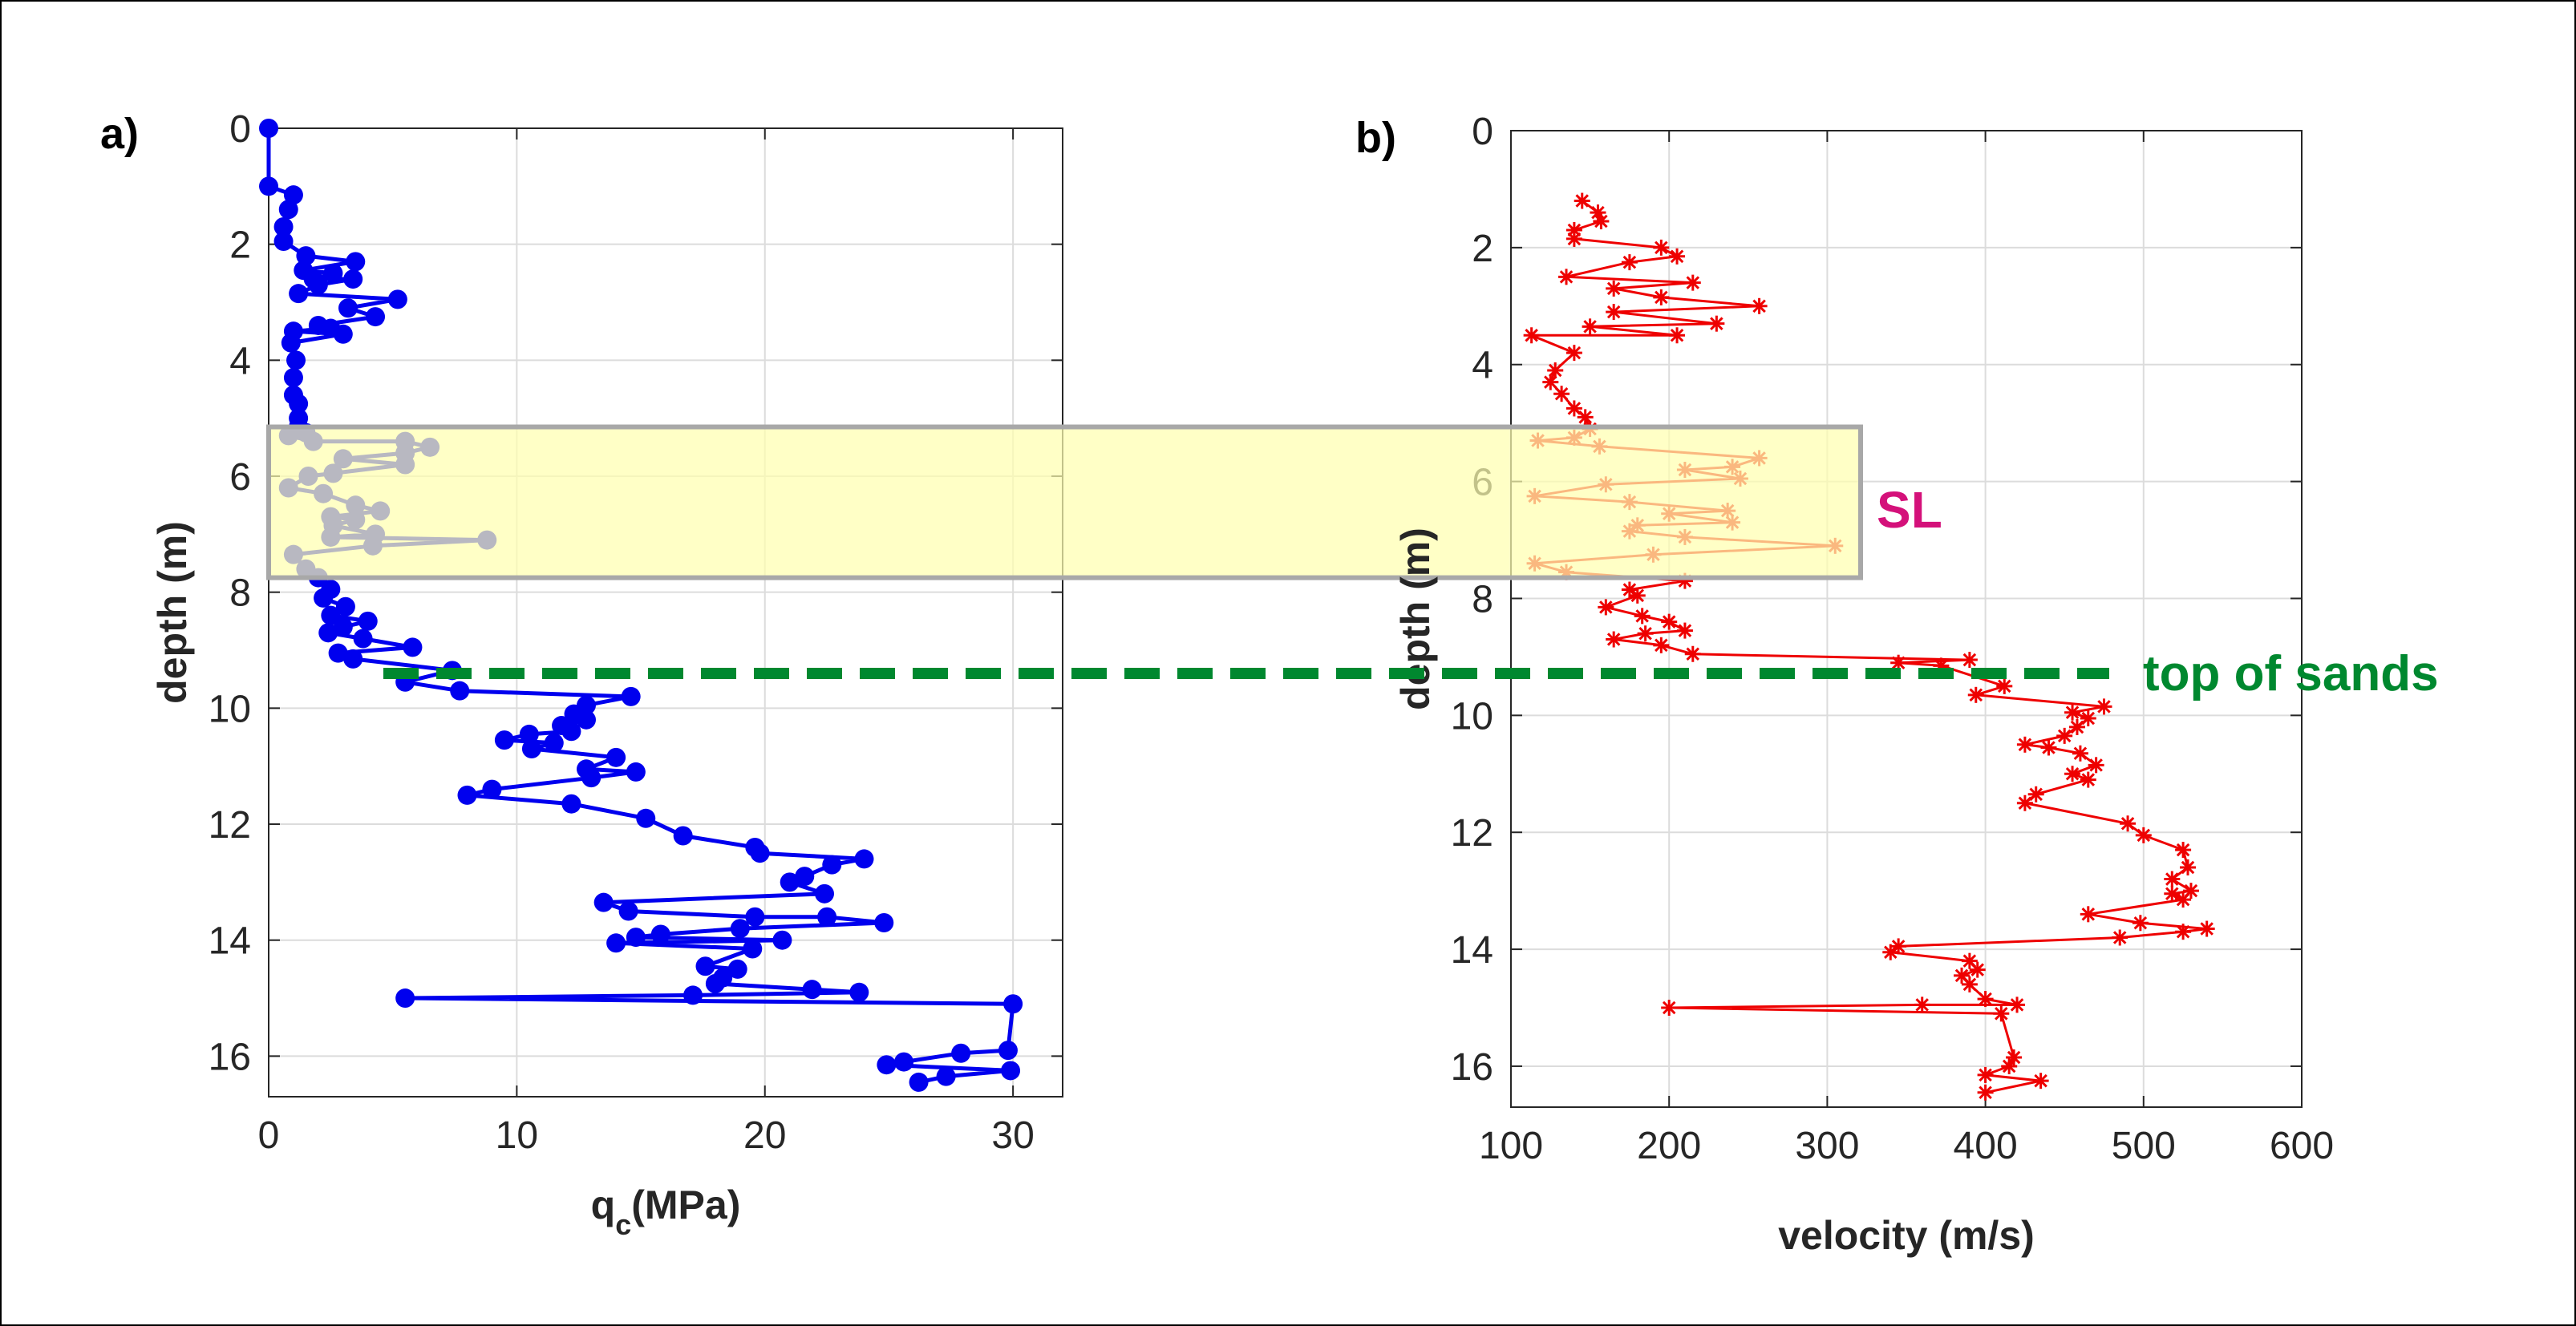  What do you see at coordinates (172, 612) in the screenshot?
I see `panel-a-ylabel: depth (m)` at bounding box center [172, 612].